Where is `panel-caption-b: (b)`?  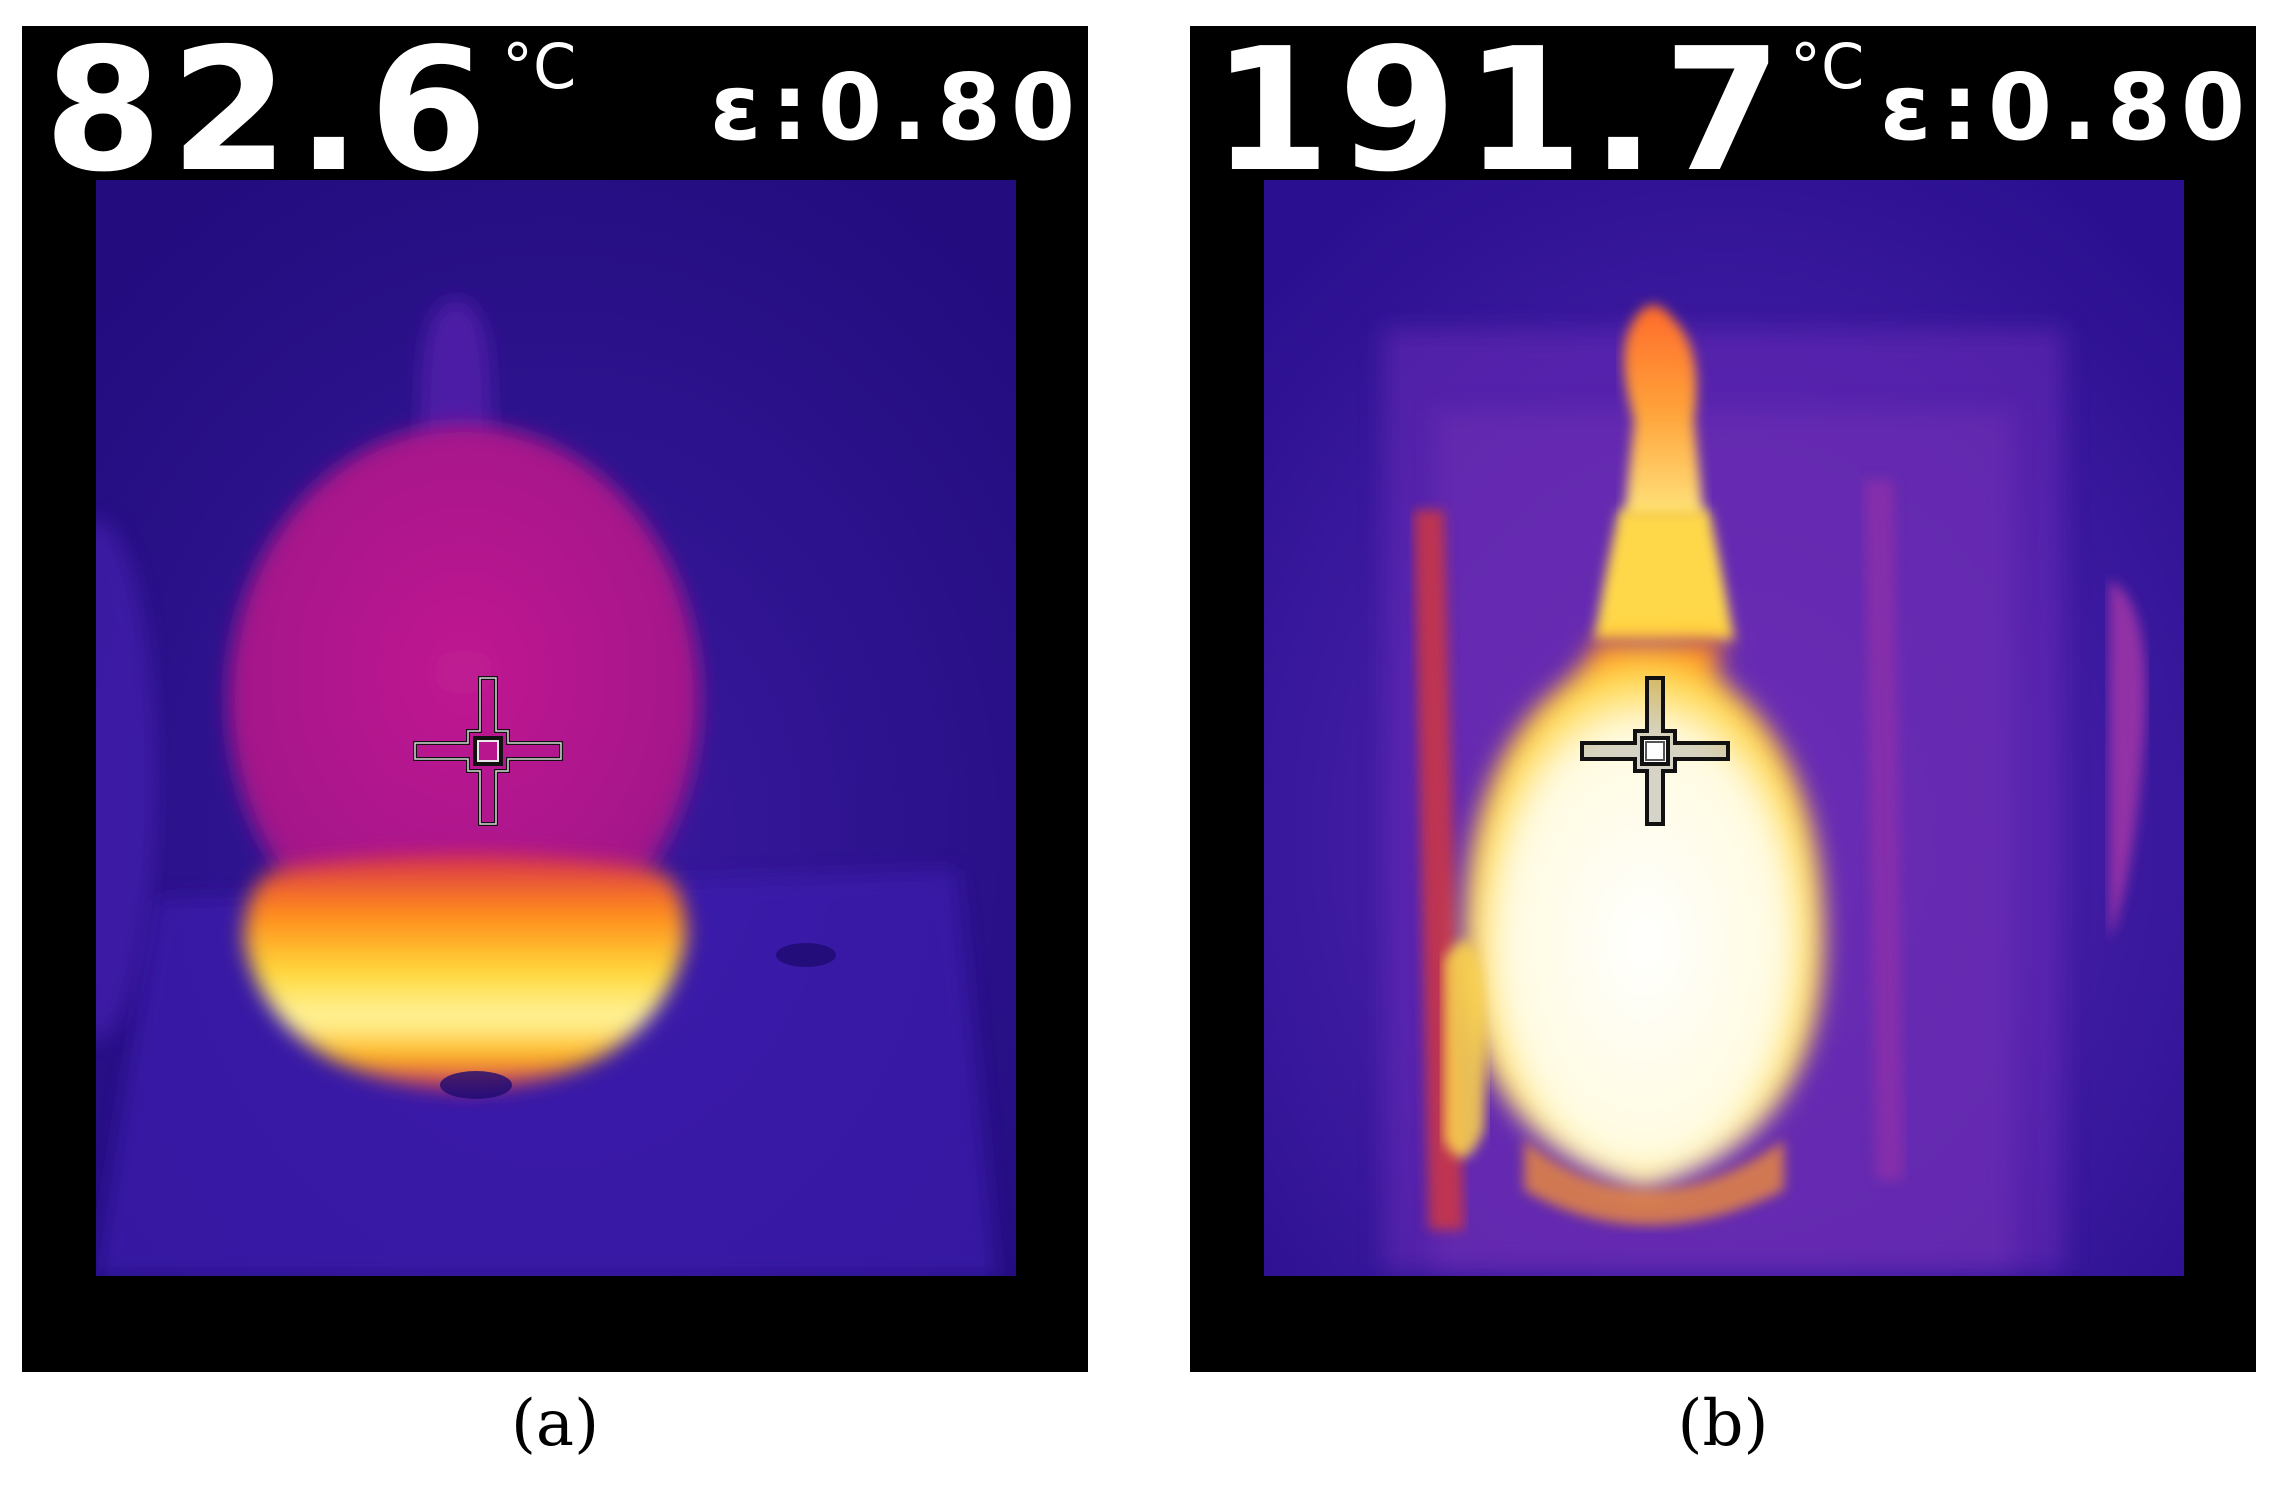
panel-caption-b: (b) is located at coordinates (1723, 1424).